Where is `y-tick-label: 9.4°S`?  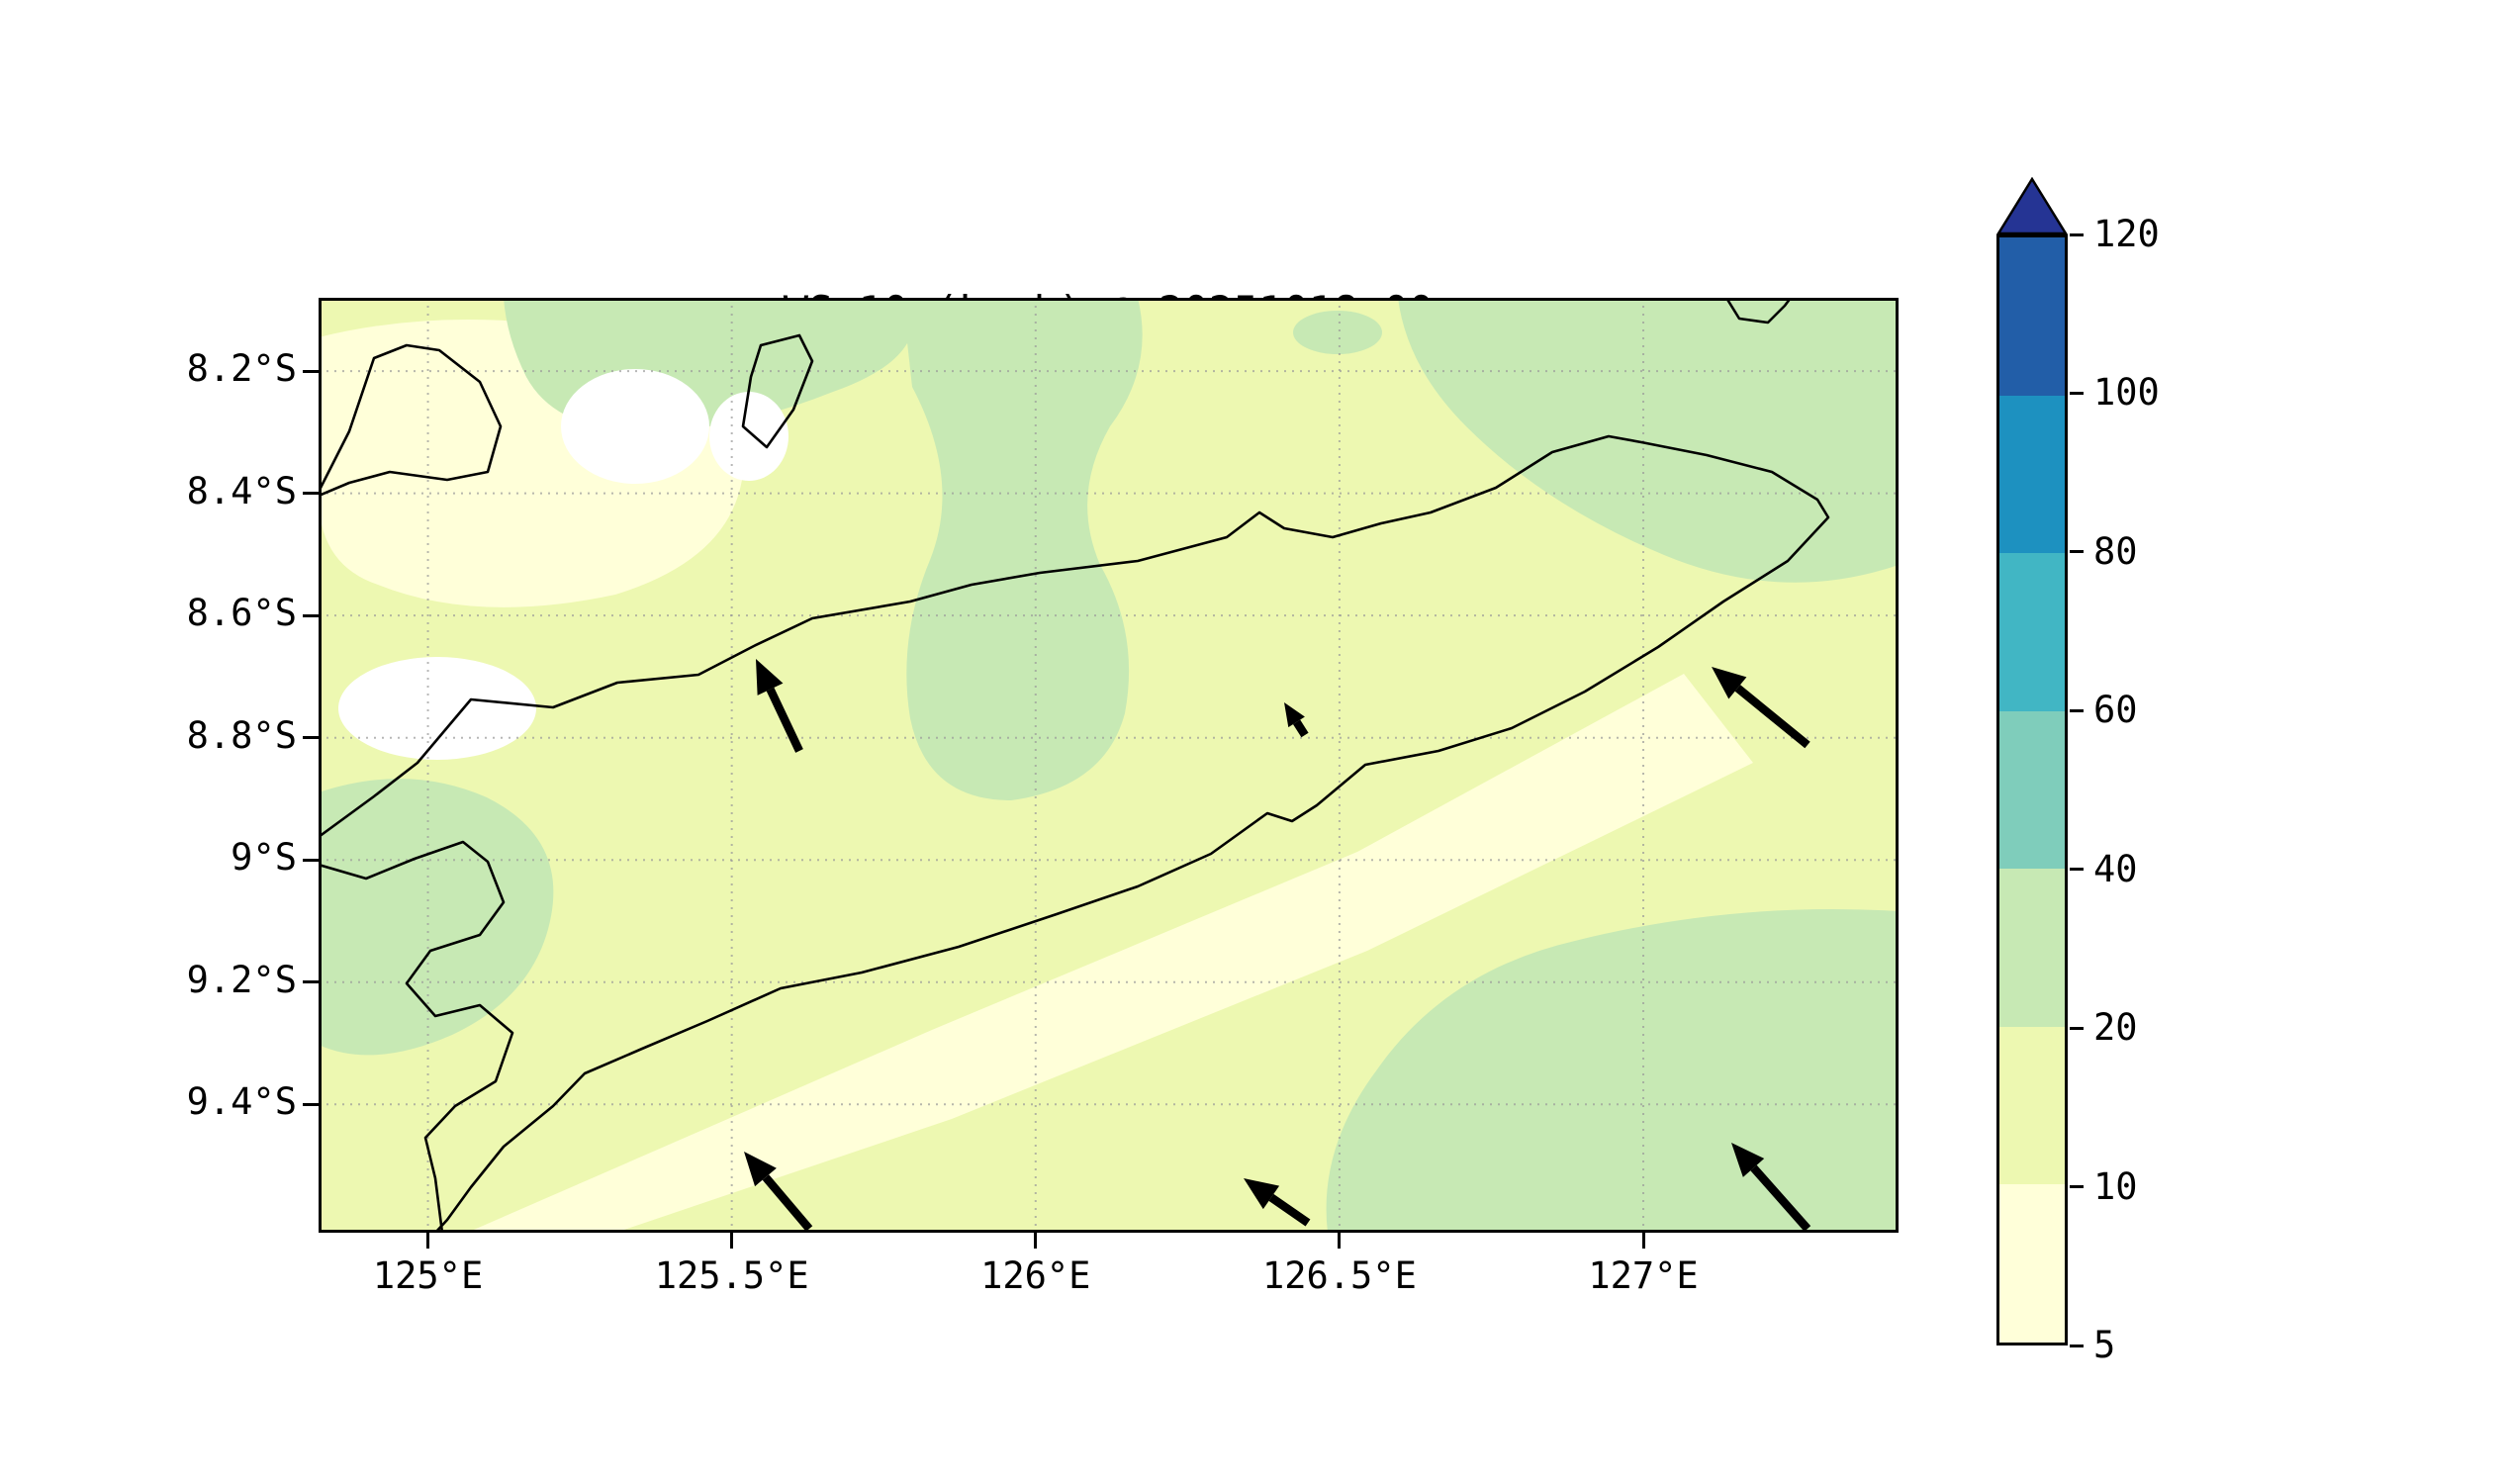
y-tick-label: 9.4°S is located at coordinates (241, 1102).